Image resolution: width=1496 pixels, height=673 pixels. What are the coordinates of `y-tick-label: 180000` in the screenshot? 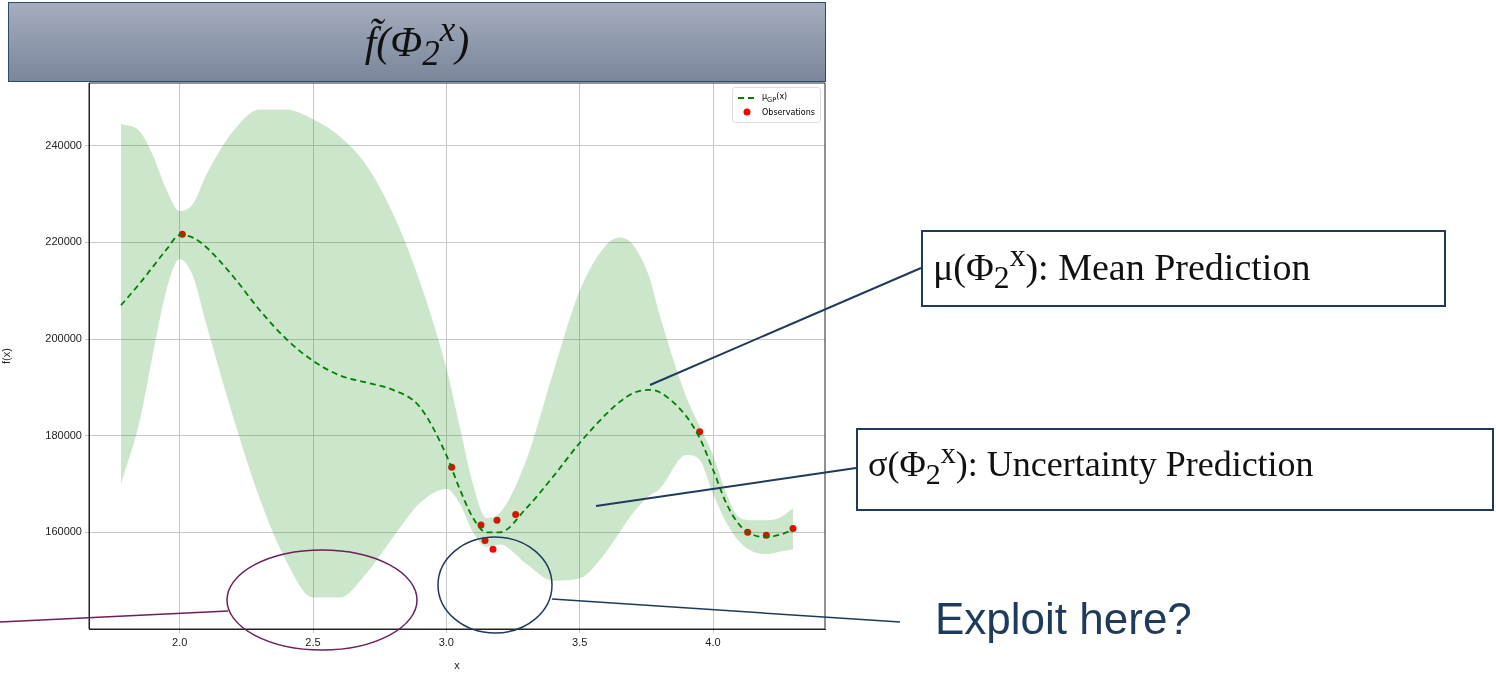 It's located at (63, 434).